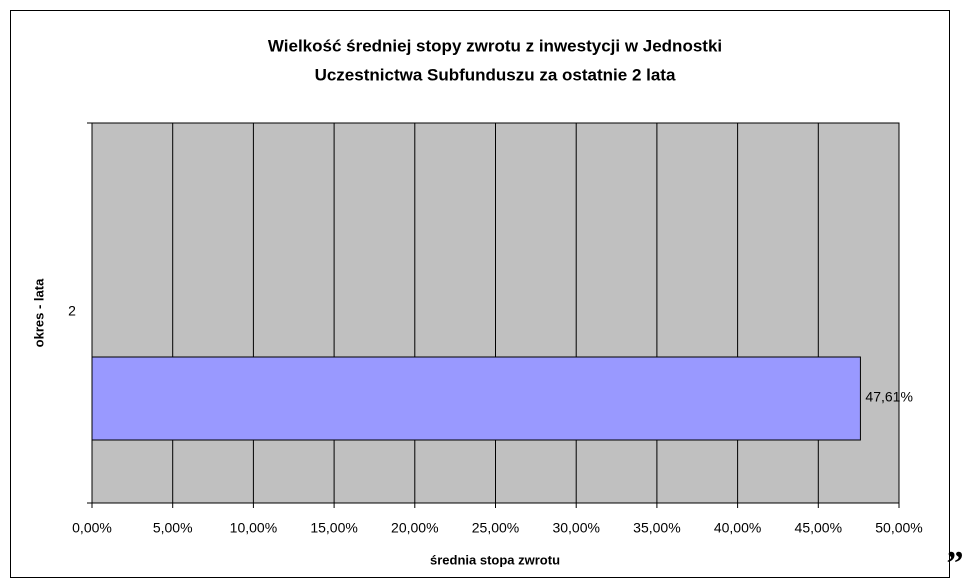 The width and height of the screenshot is (968, 588). What do you see at coordinates (955, 563) in the screenshot?
I see `annotation: ”` at bounding box center [955, 563].